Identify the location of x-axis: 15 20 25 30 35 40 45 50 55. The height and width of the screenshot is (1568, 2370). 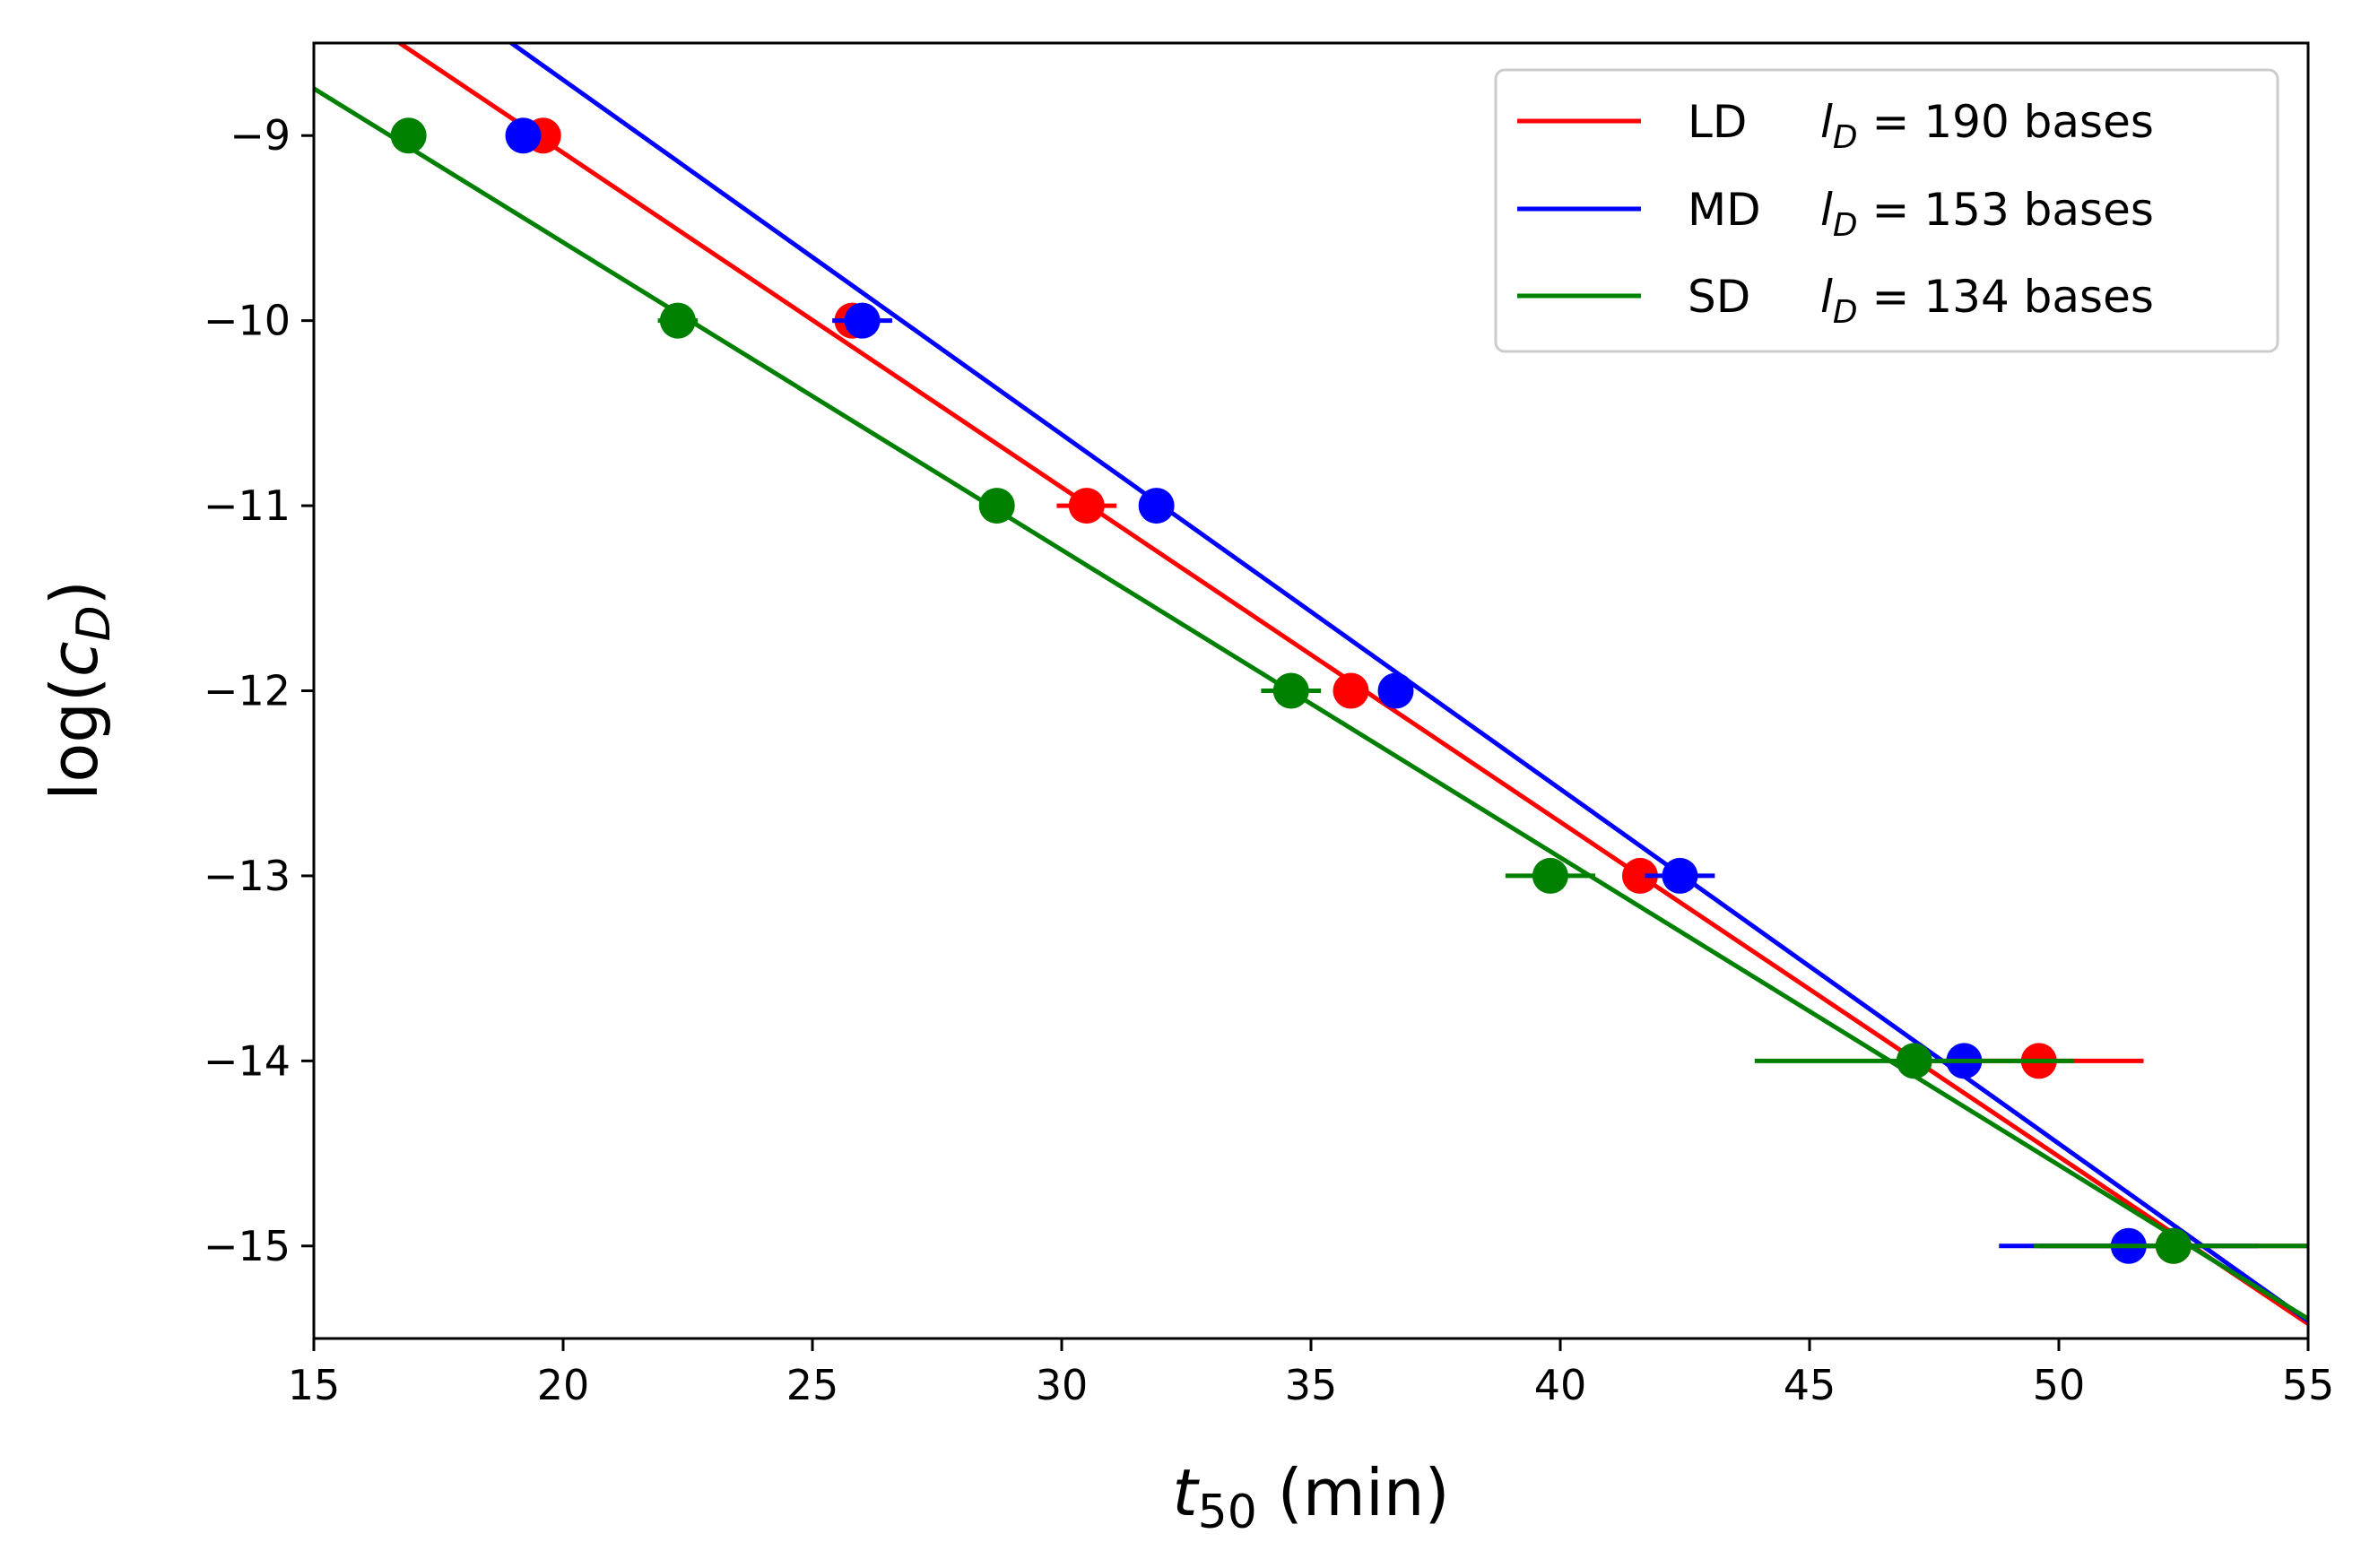
(1311, 1373).